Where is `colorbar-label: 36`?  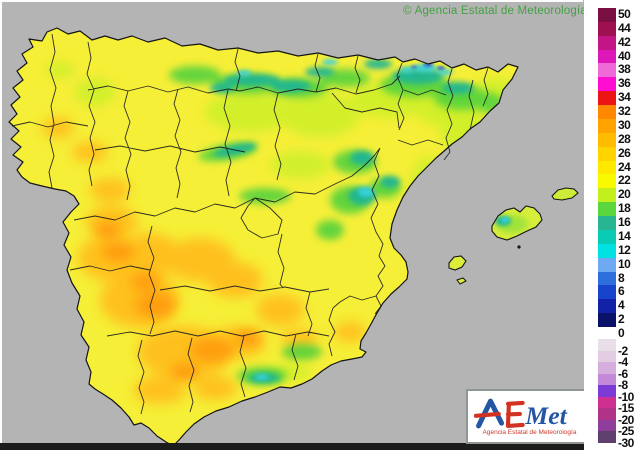 colorbar-label: 36 is located at coordinates (624, 83).